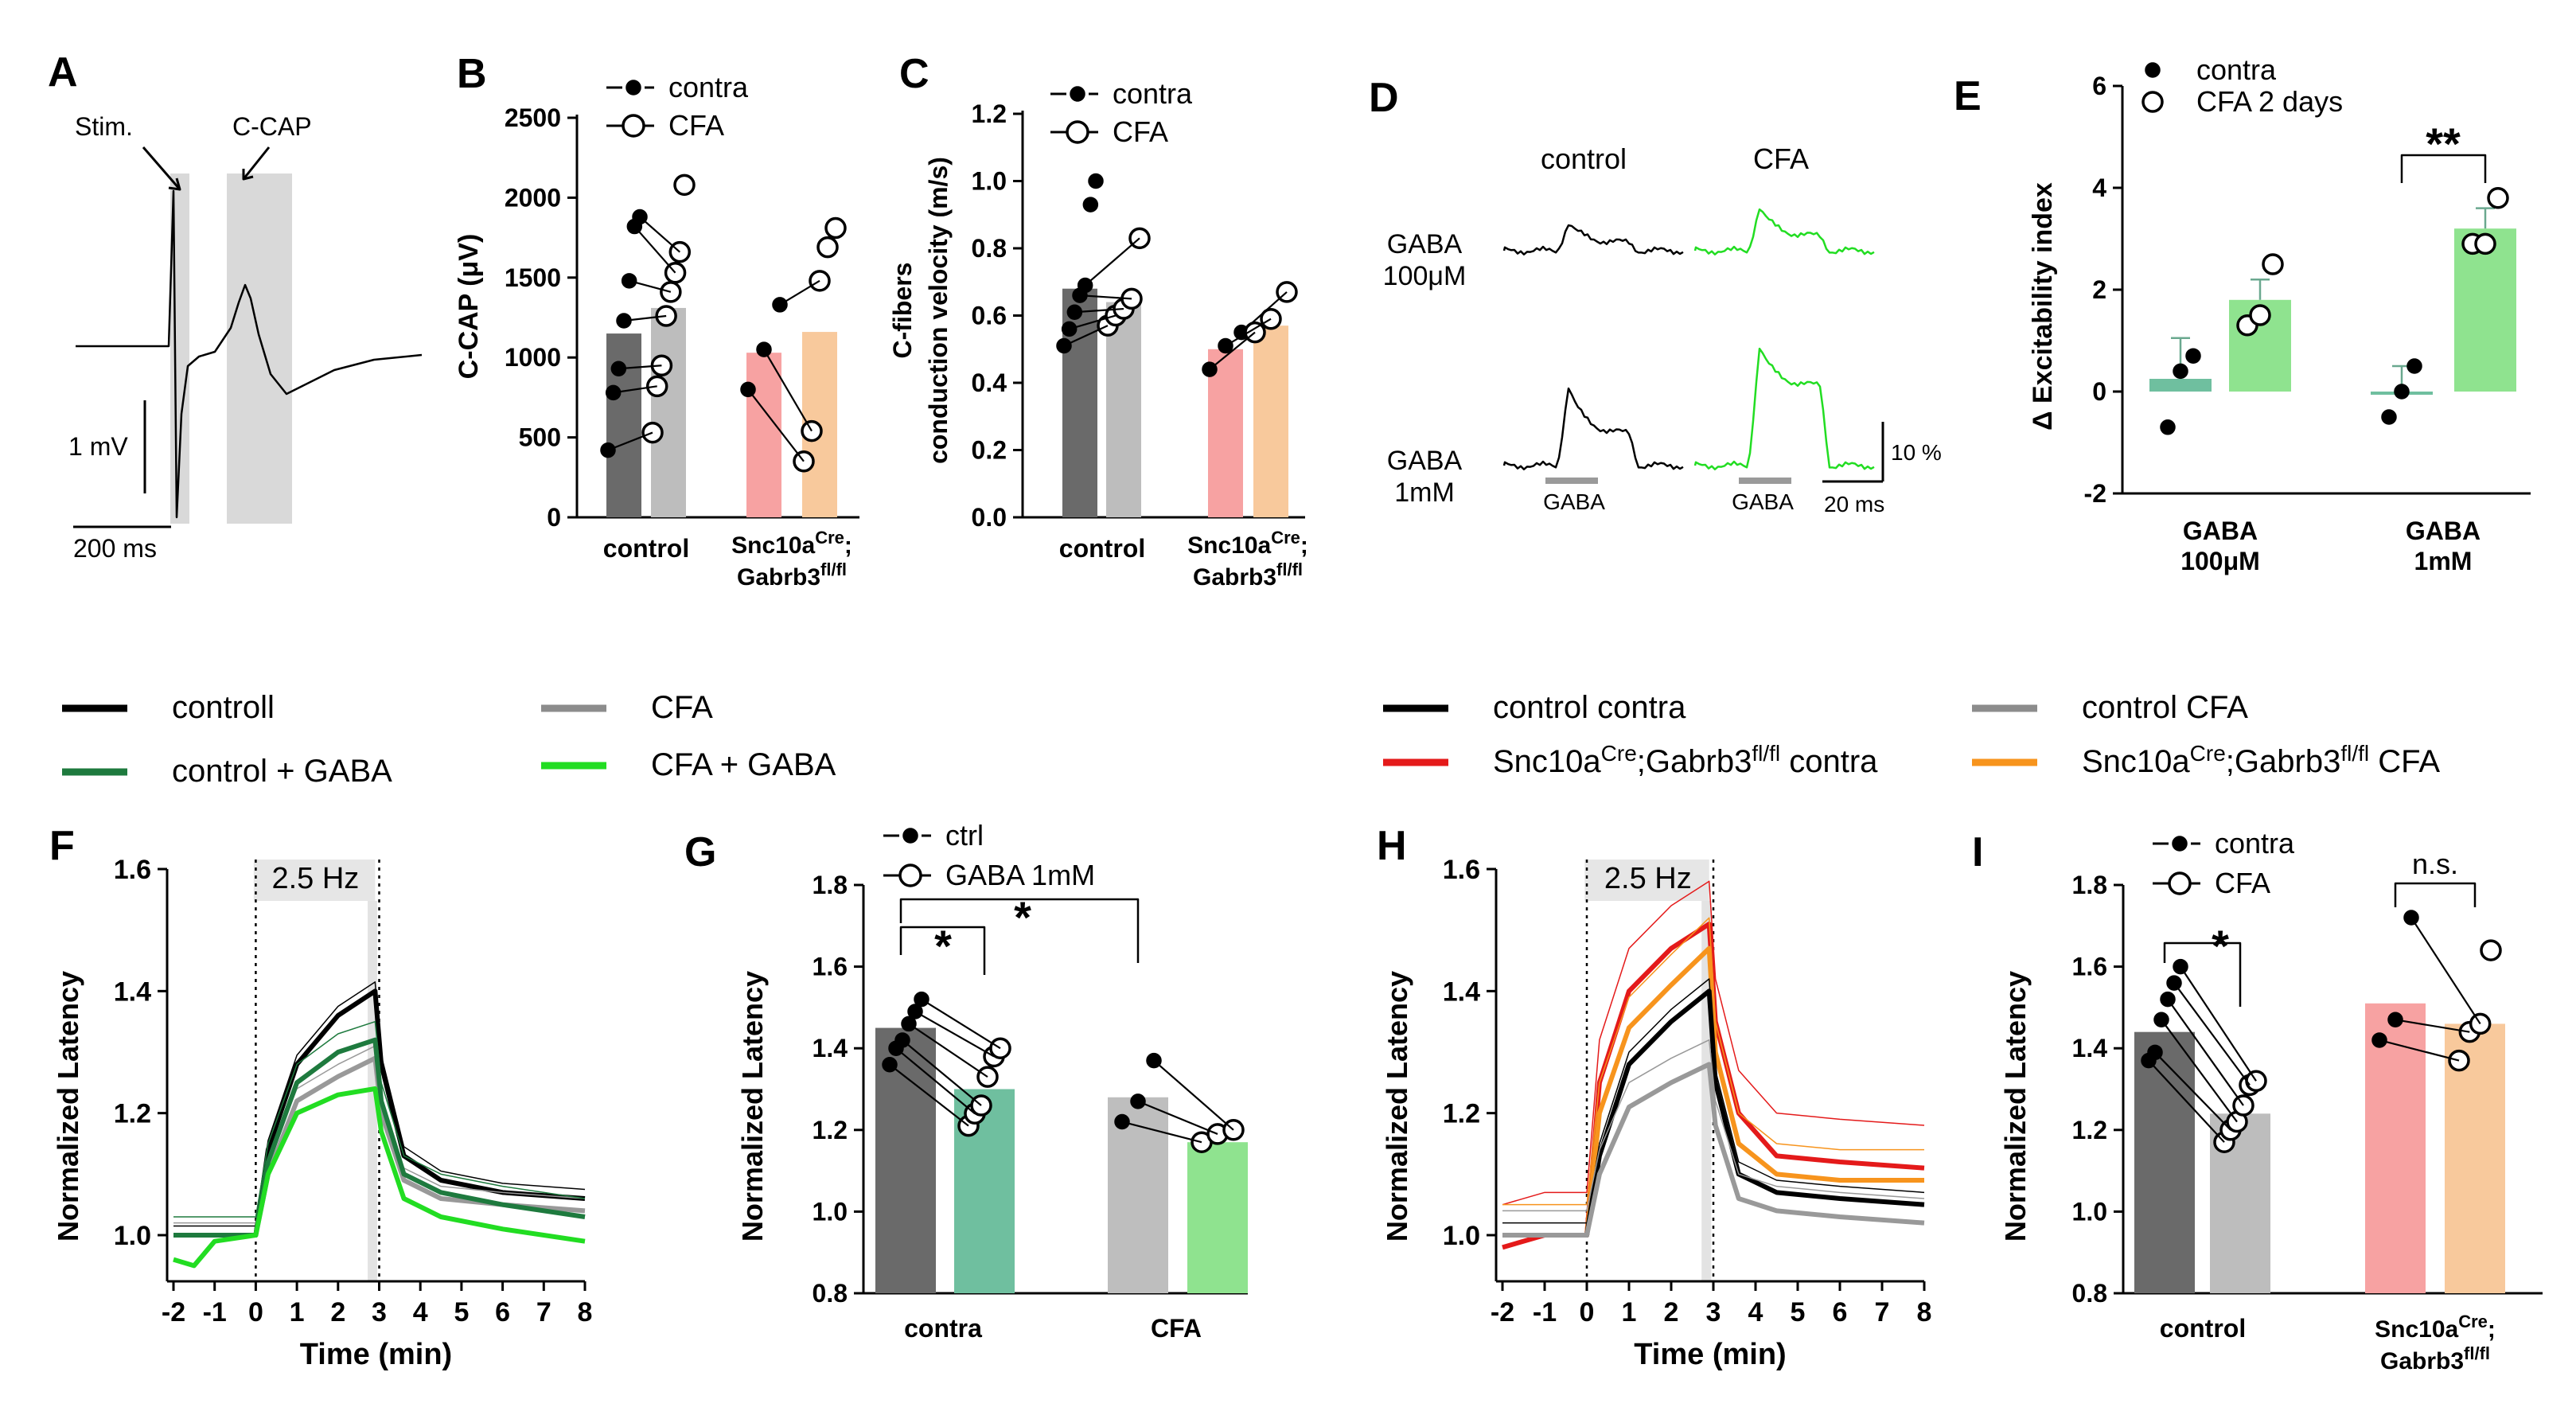 The width and height of the screenshot is (2576, 1419). What do you see at coordinates (1781, 159) in the screenshot?
I see `D-col-cfa: CFA` at bounding box center [1781, 159].